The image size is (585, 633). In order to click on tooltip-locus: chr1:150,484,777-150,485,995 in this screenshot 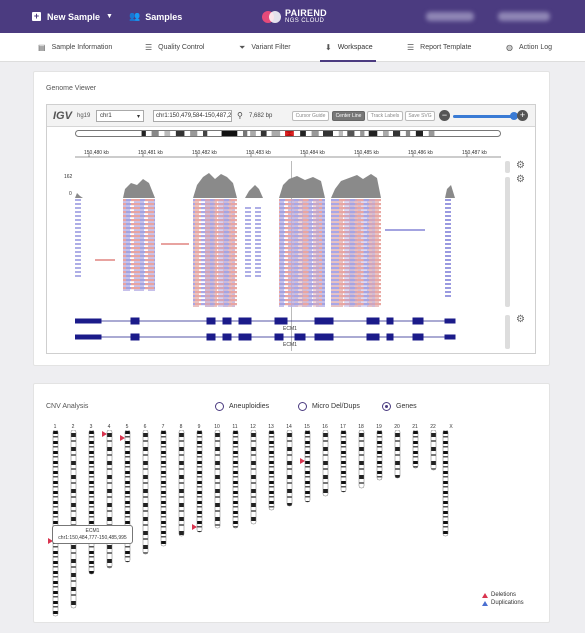, I will do `click(92, 538)`.